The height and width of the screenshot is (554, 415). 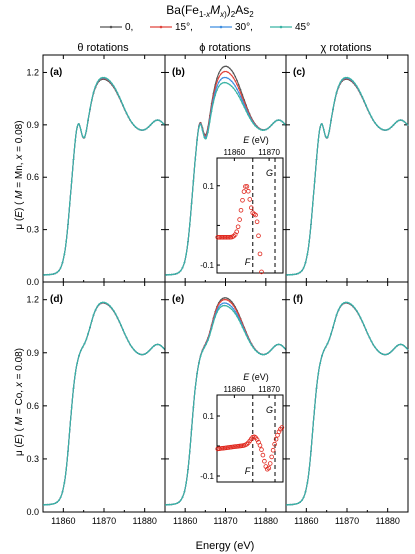 What do you see at coordinates (298, 299) in the screenshot?
I see `panel-label: (f)` at bounding box center [298, 299].